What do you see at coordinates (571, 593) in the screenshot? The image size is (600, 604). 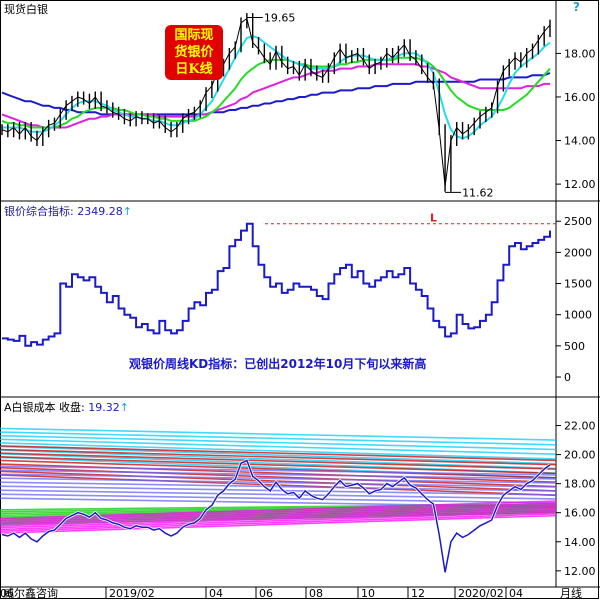 I see `period-label: 月线` at bounding box center [571, 593].